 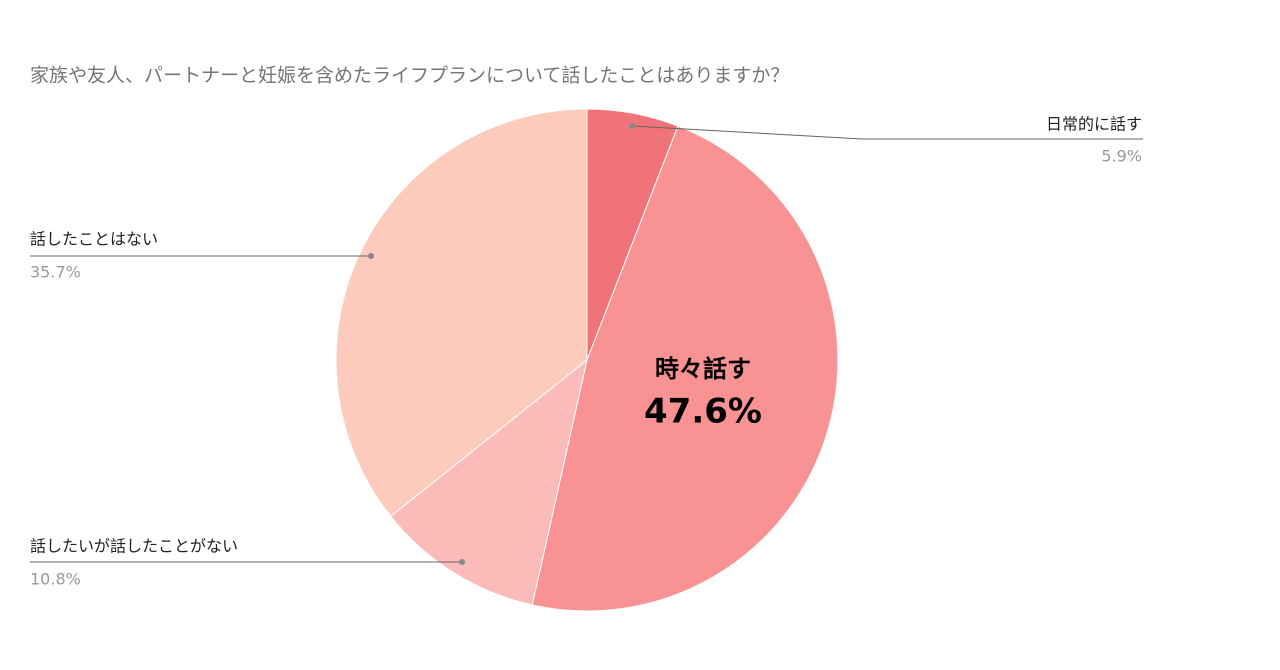 What do you see at coordinates (94, 239) in the screenshot?
I see `slice-label: 話したことはない` at bounding box center [94, 239].